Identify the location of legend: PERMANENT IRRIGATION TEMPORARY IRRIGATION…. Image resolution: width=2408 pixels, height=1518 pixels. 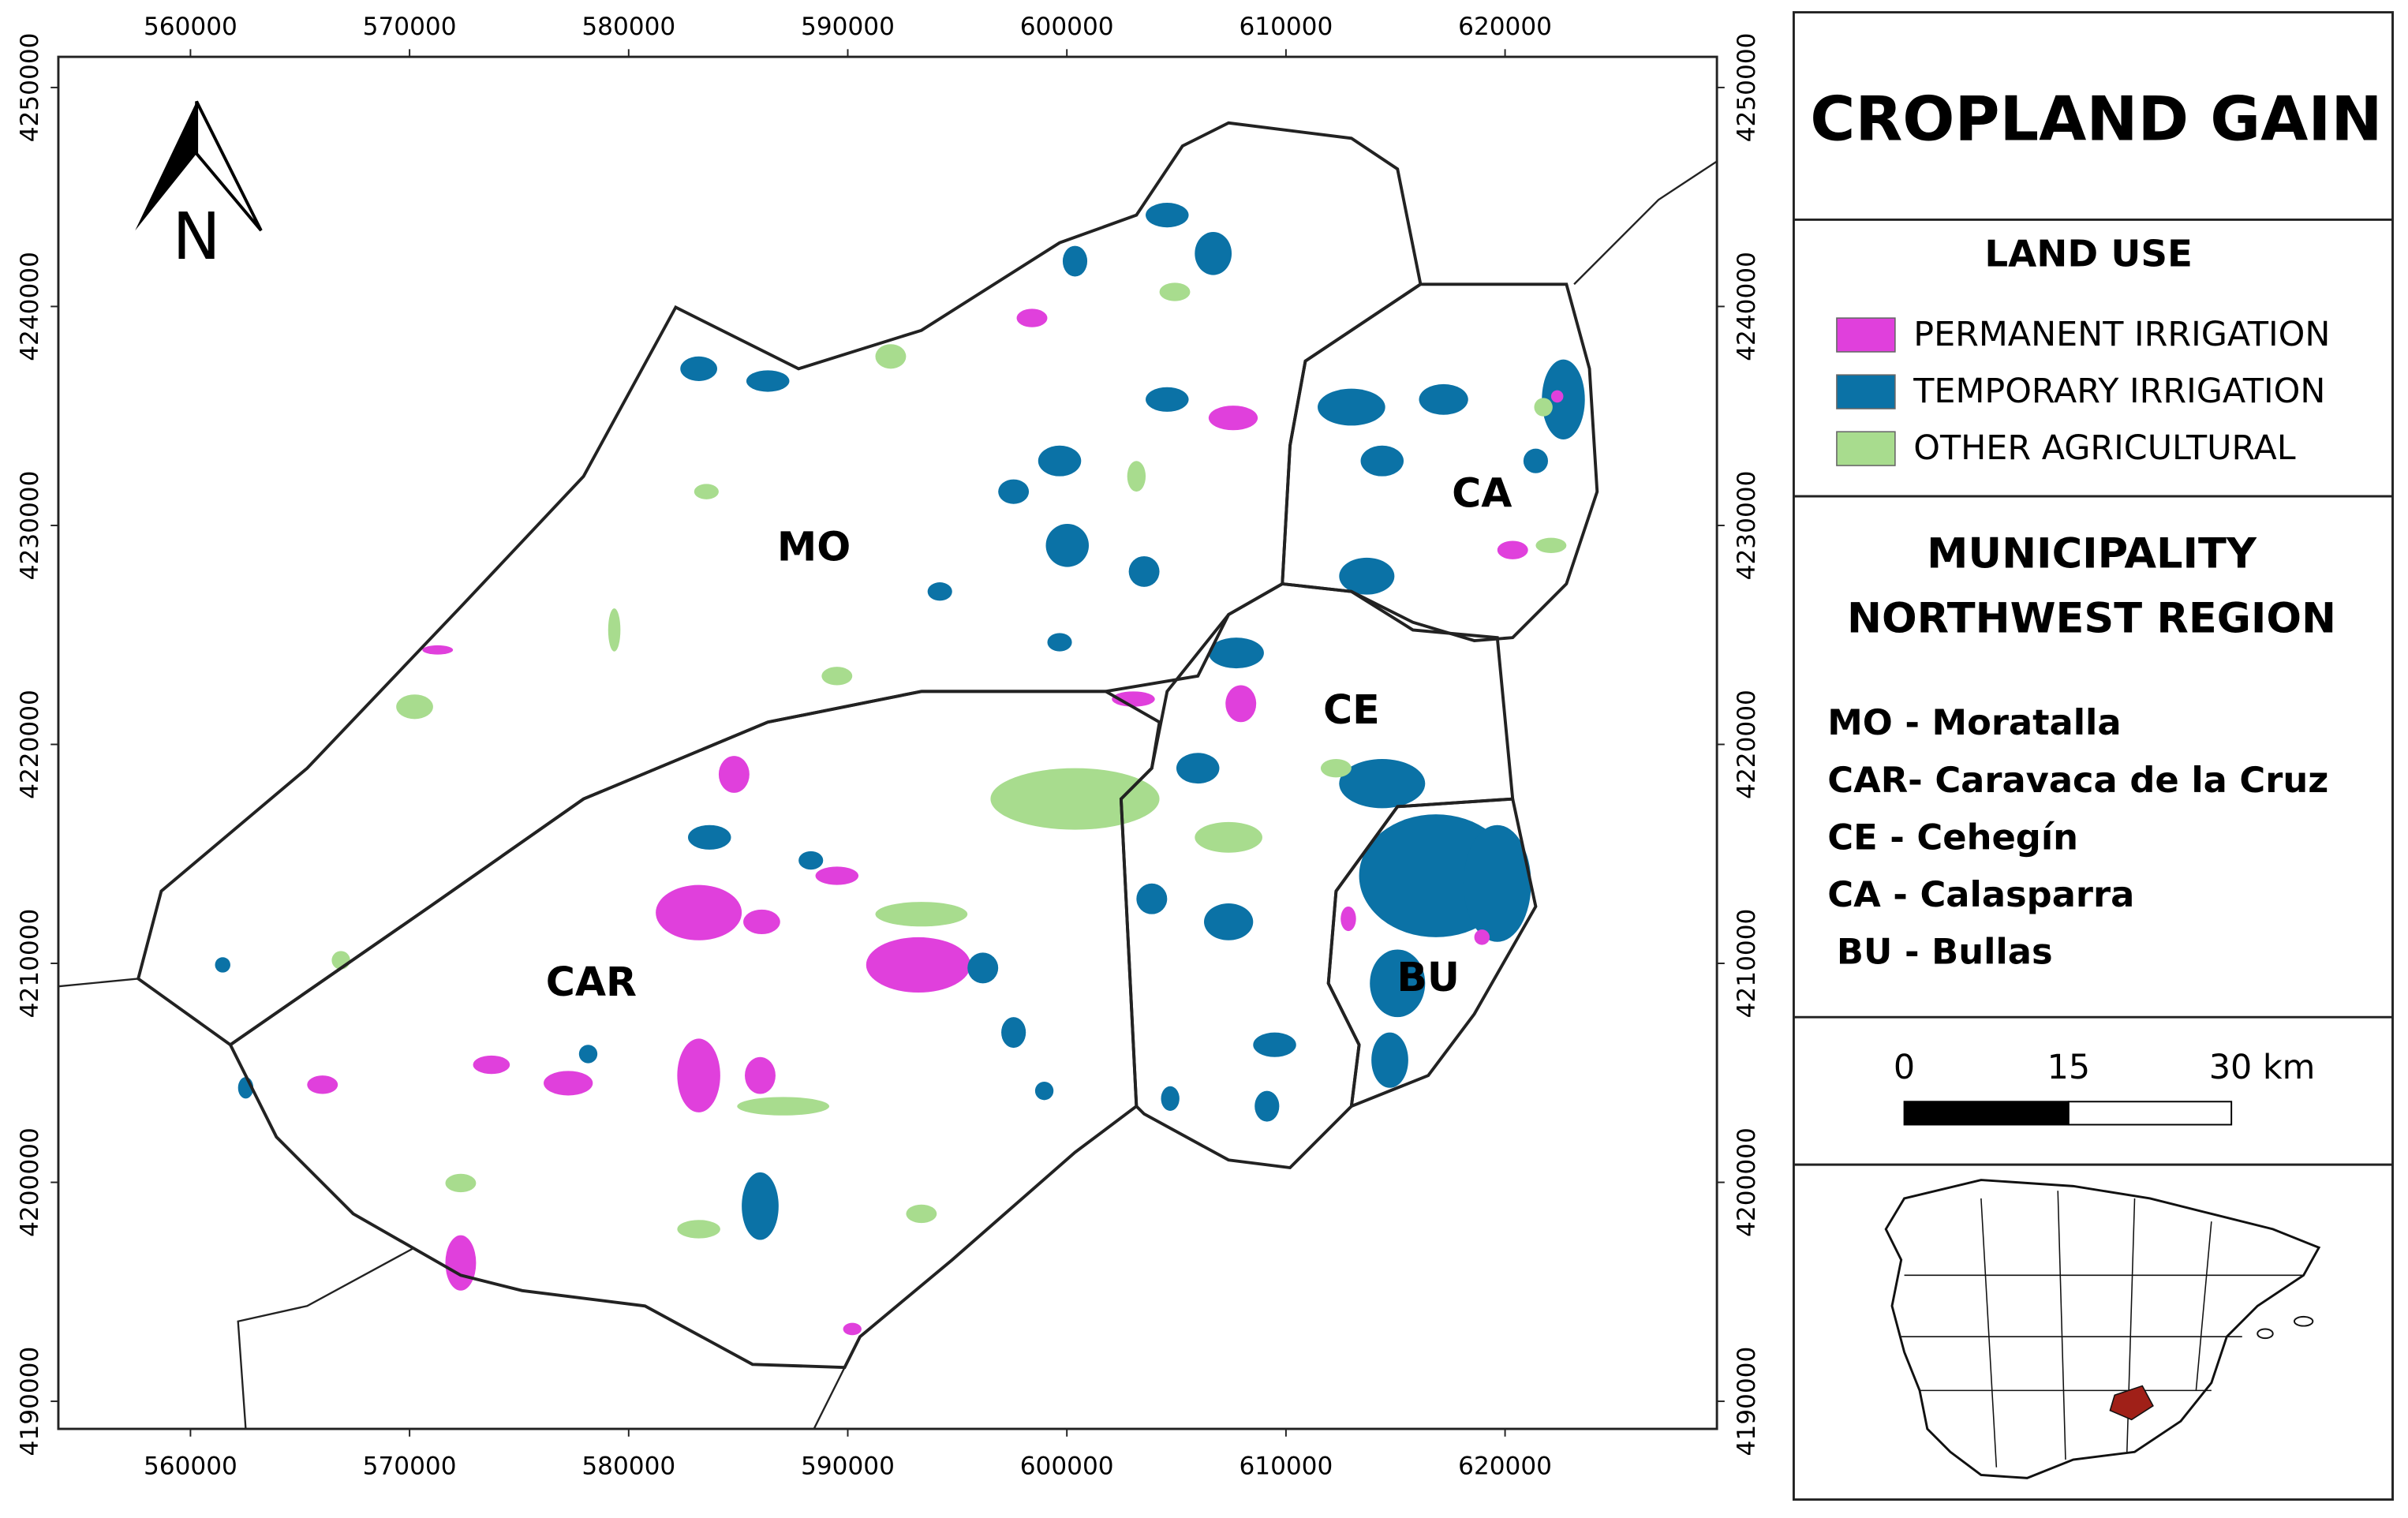
(2083, 391).